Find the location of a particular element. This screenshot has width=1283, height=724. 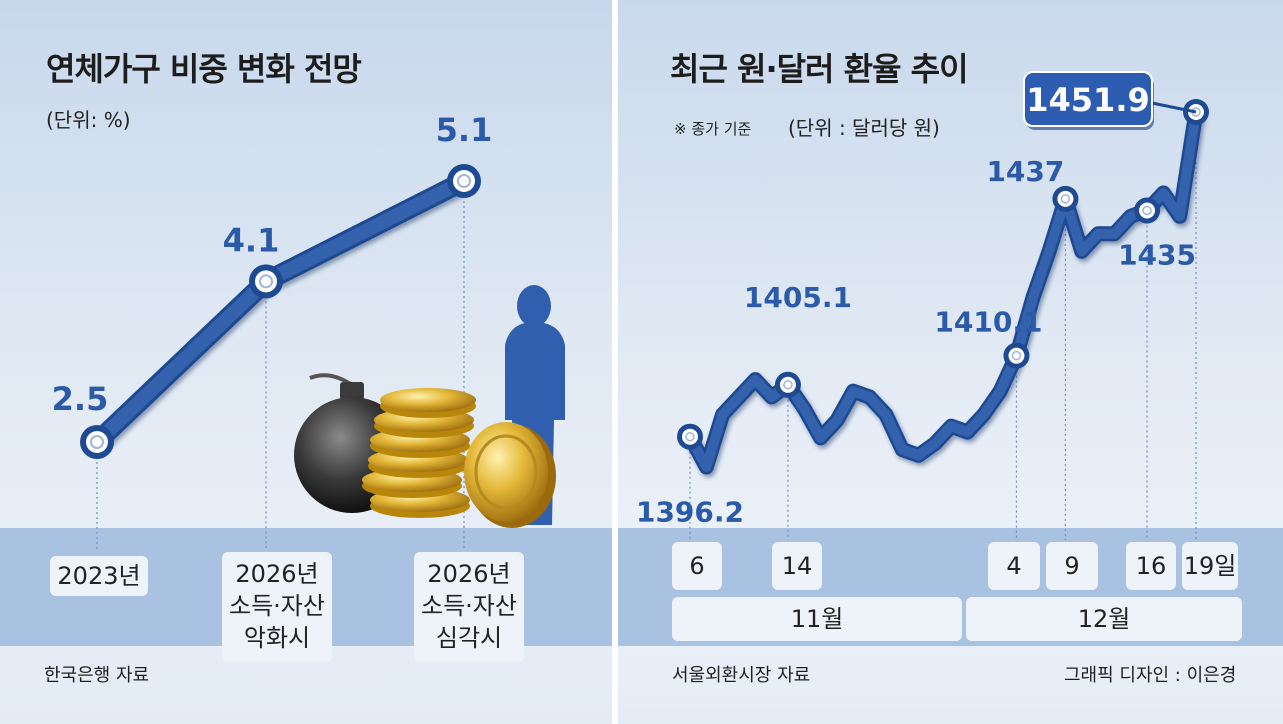

category-box-2026-worse: 2026년 소득·자산 악화시 is located at coordinates (277, 607).